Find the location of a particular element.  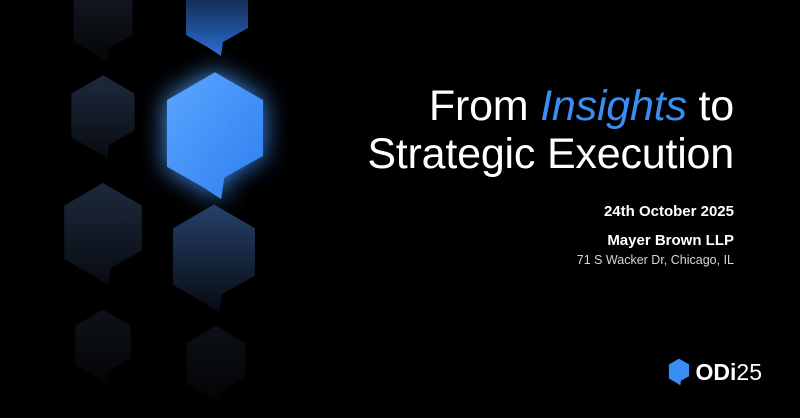

logo-text: ODi25 is located at coordinates (729, 372).